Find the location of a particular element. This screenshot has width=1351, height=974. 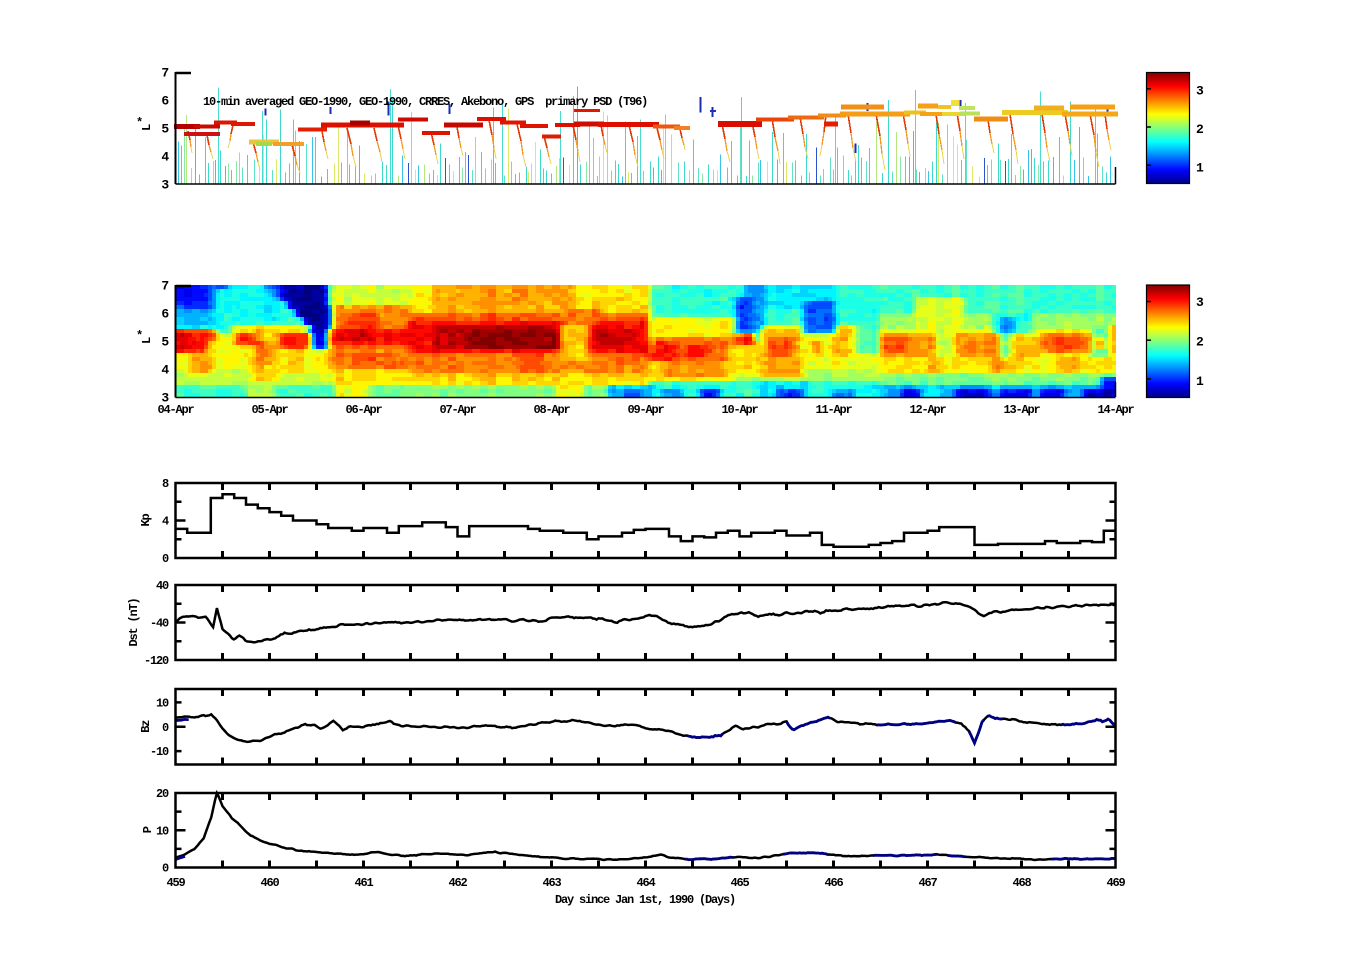

svg-text: 13-Apr is located at coordinates (1021, 410).